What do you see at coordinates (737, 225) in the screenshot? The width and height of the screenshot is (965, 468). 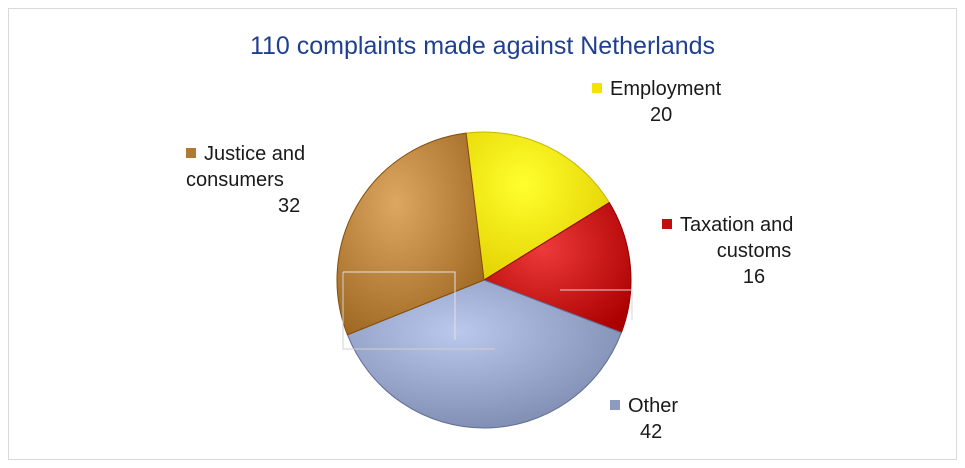 I see `label-taxation-line1: Taxation and` at bounding box center [737, 225].